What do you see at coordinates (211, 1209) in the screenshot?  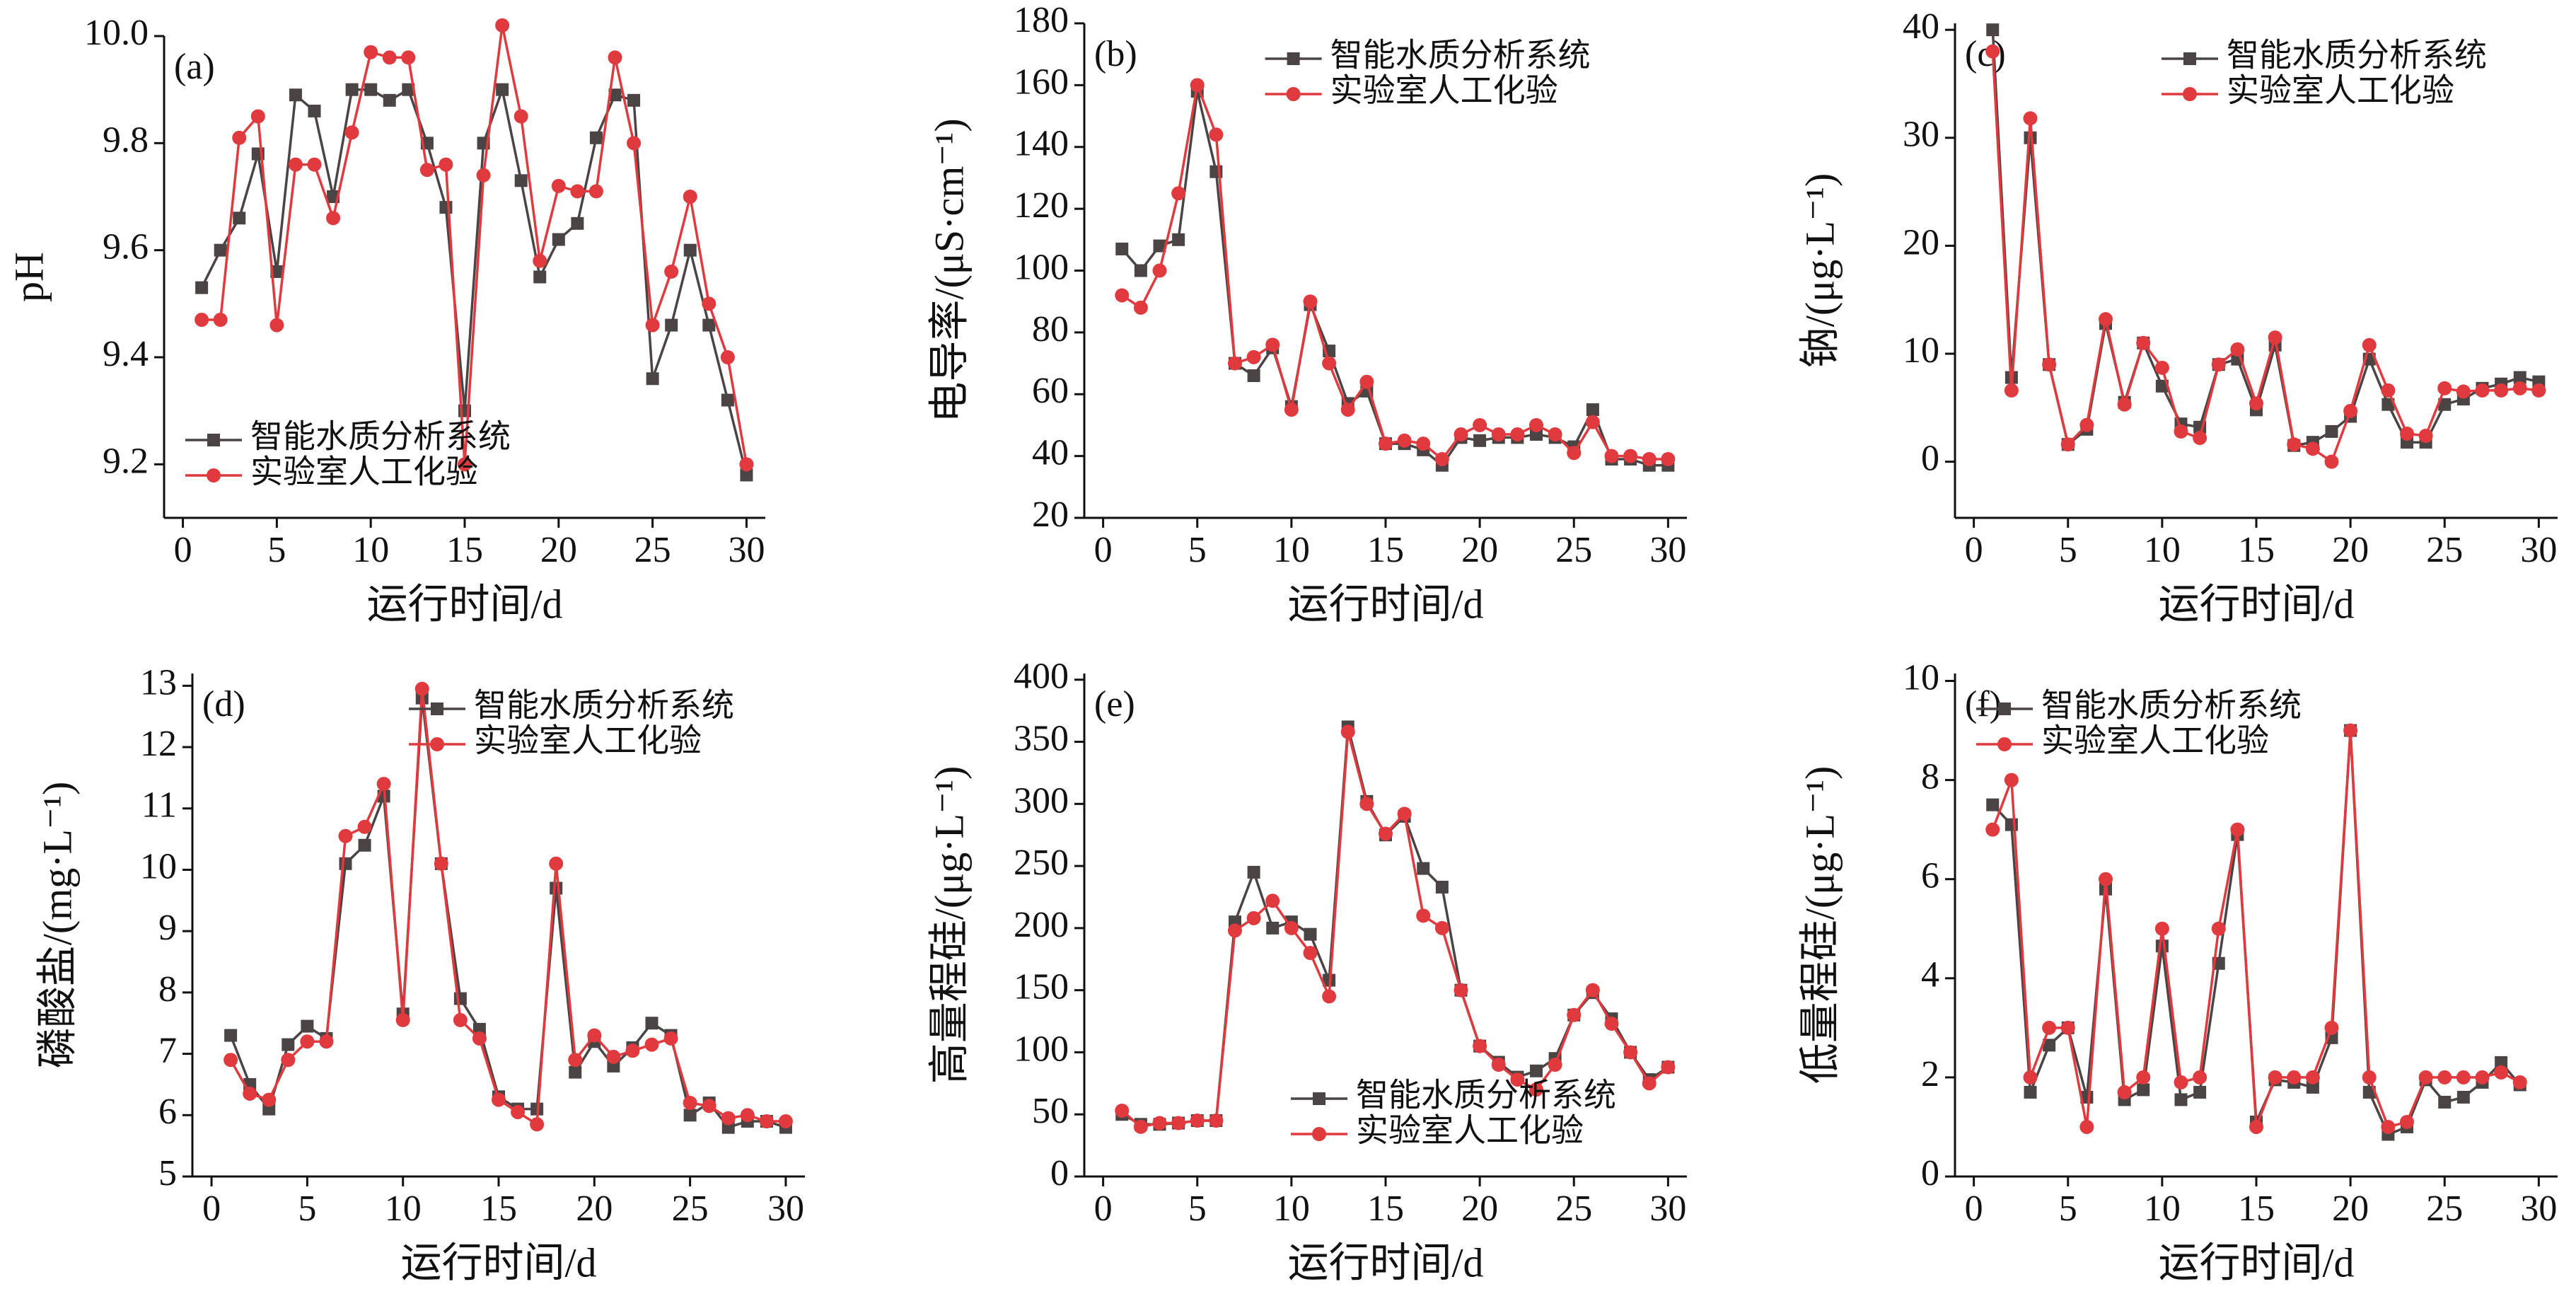 I see `x-tick-label: 0` at bounding box center [211, 1209].